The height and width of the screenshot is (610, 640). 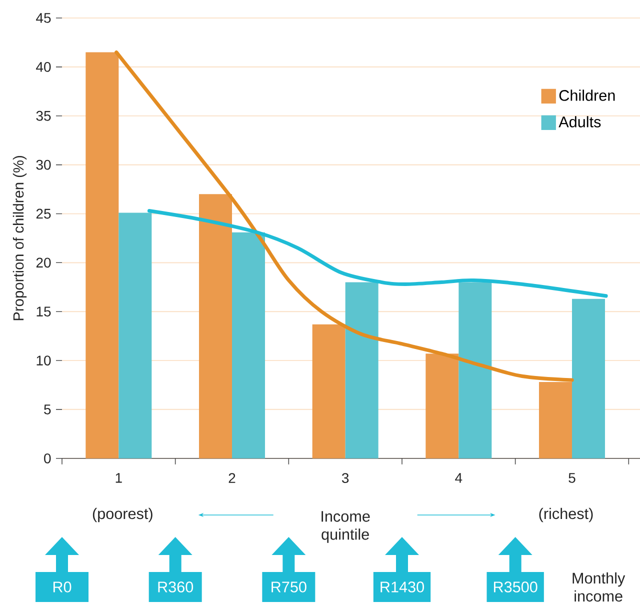 What do you see at coordinates (47, 458) in the screenshot?
I see `y-tick-label: 0` at bounding box center [47, 458].